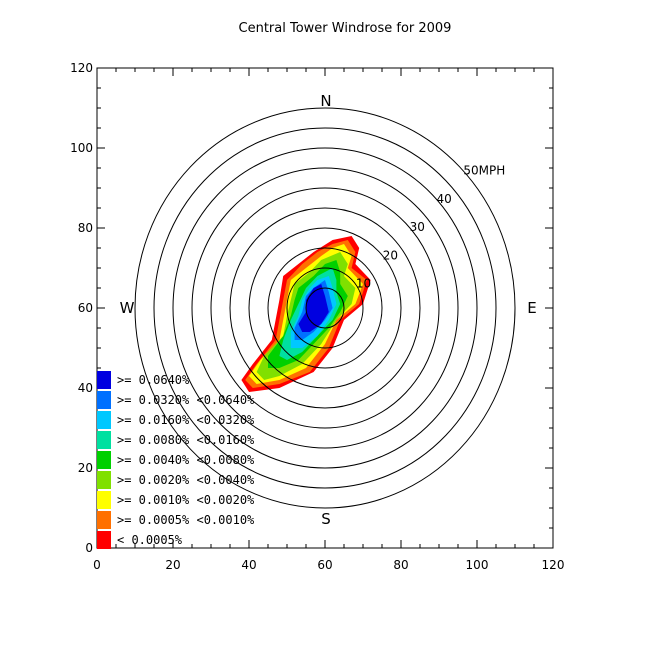 This screenshot has width=650, height=650. What do you see at coordinates (172, 565) in the screenshot?
I see `x-tick-label: 20` at bounding box center [172, 565].